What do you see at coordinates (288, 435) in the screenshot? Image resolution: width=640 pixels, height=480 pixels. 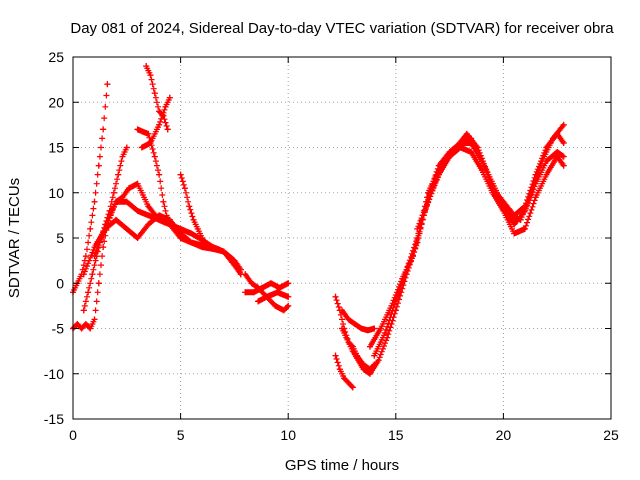 I see `x-tick-label: 10` at bounding box center [288, 435].